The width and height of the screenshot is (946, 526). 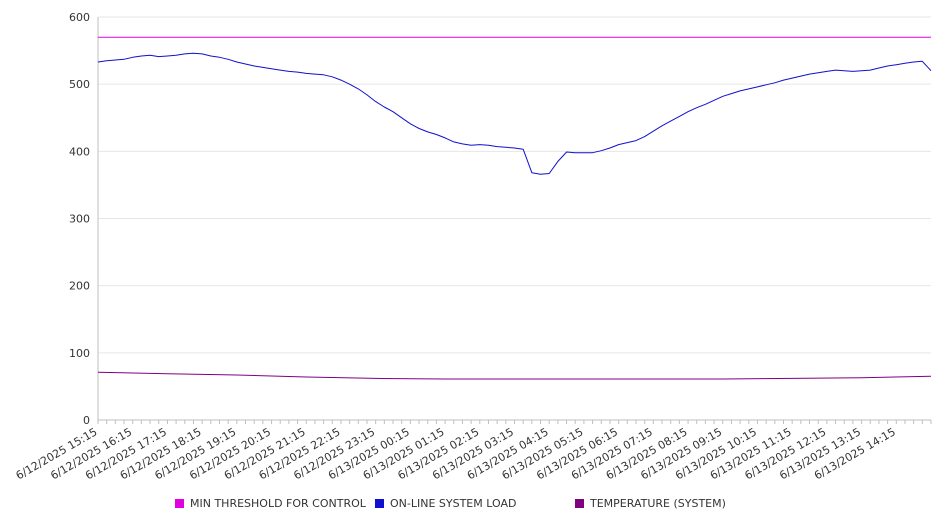 I want to click on y-tick-label-0: 0, so click(x=86, y=420).